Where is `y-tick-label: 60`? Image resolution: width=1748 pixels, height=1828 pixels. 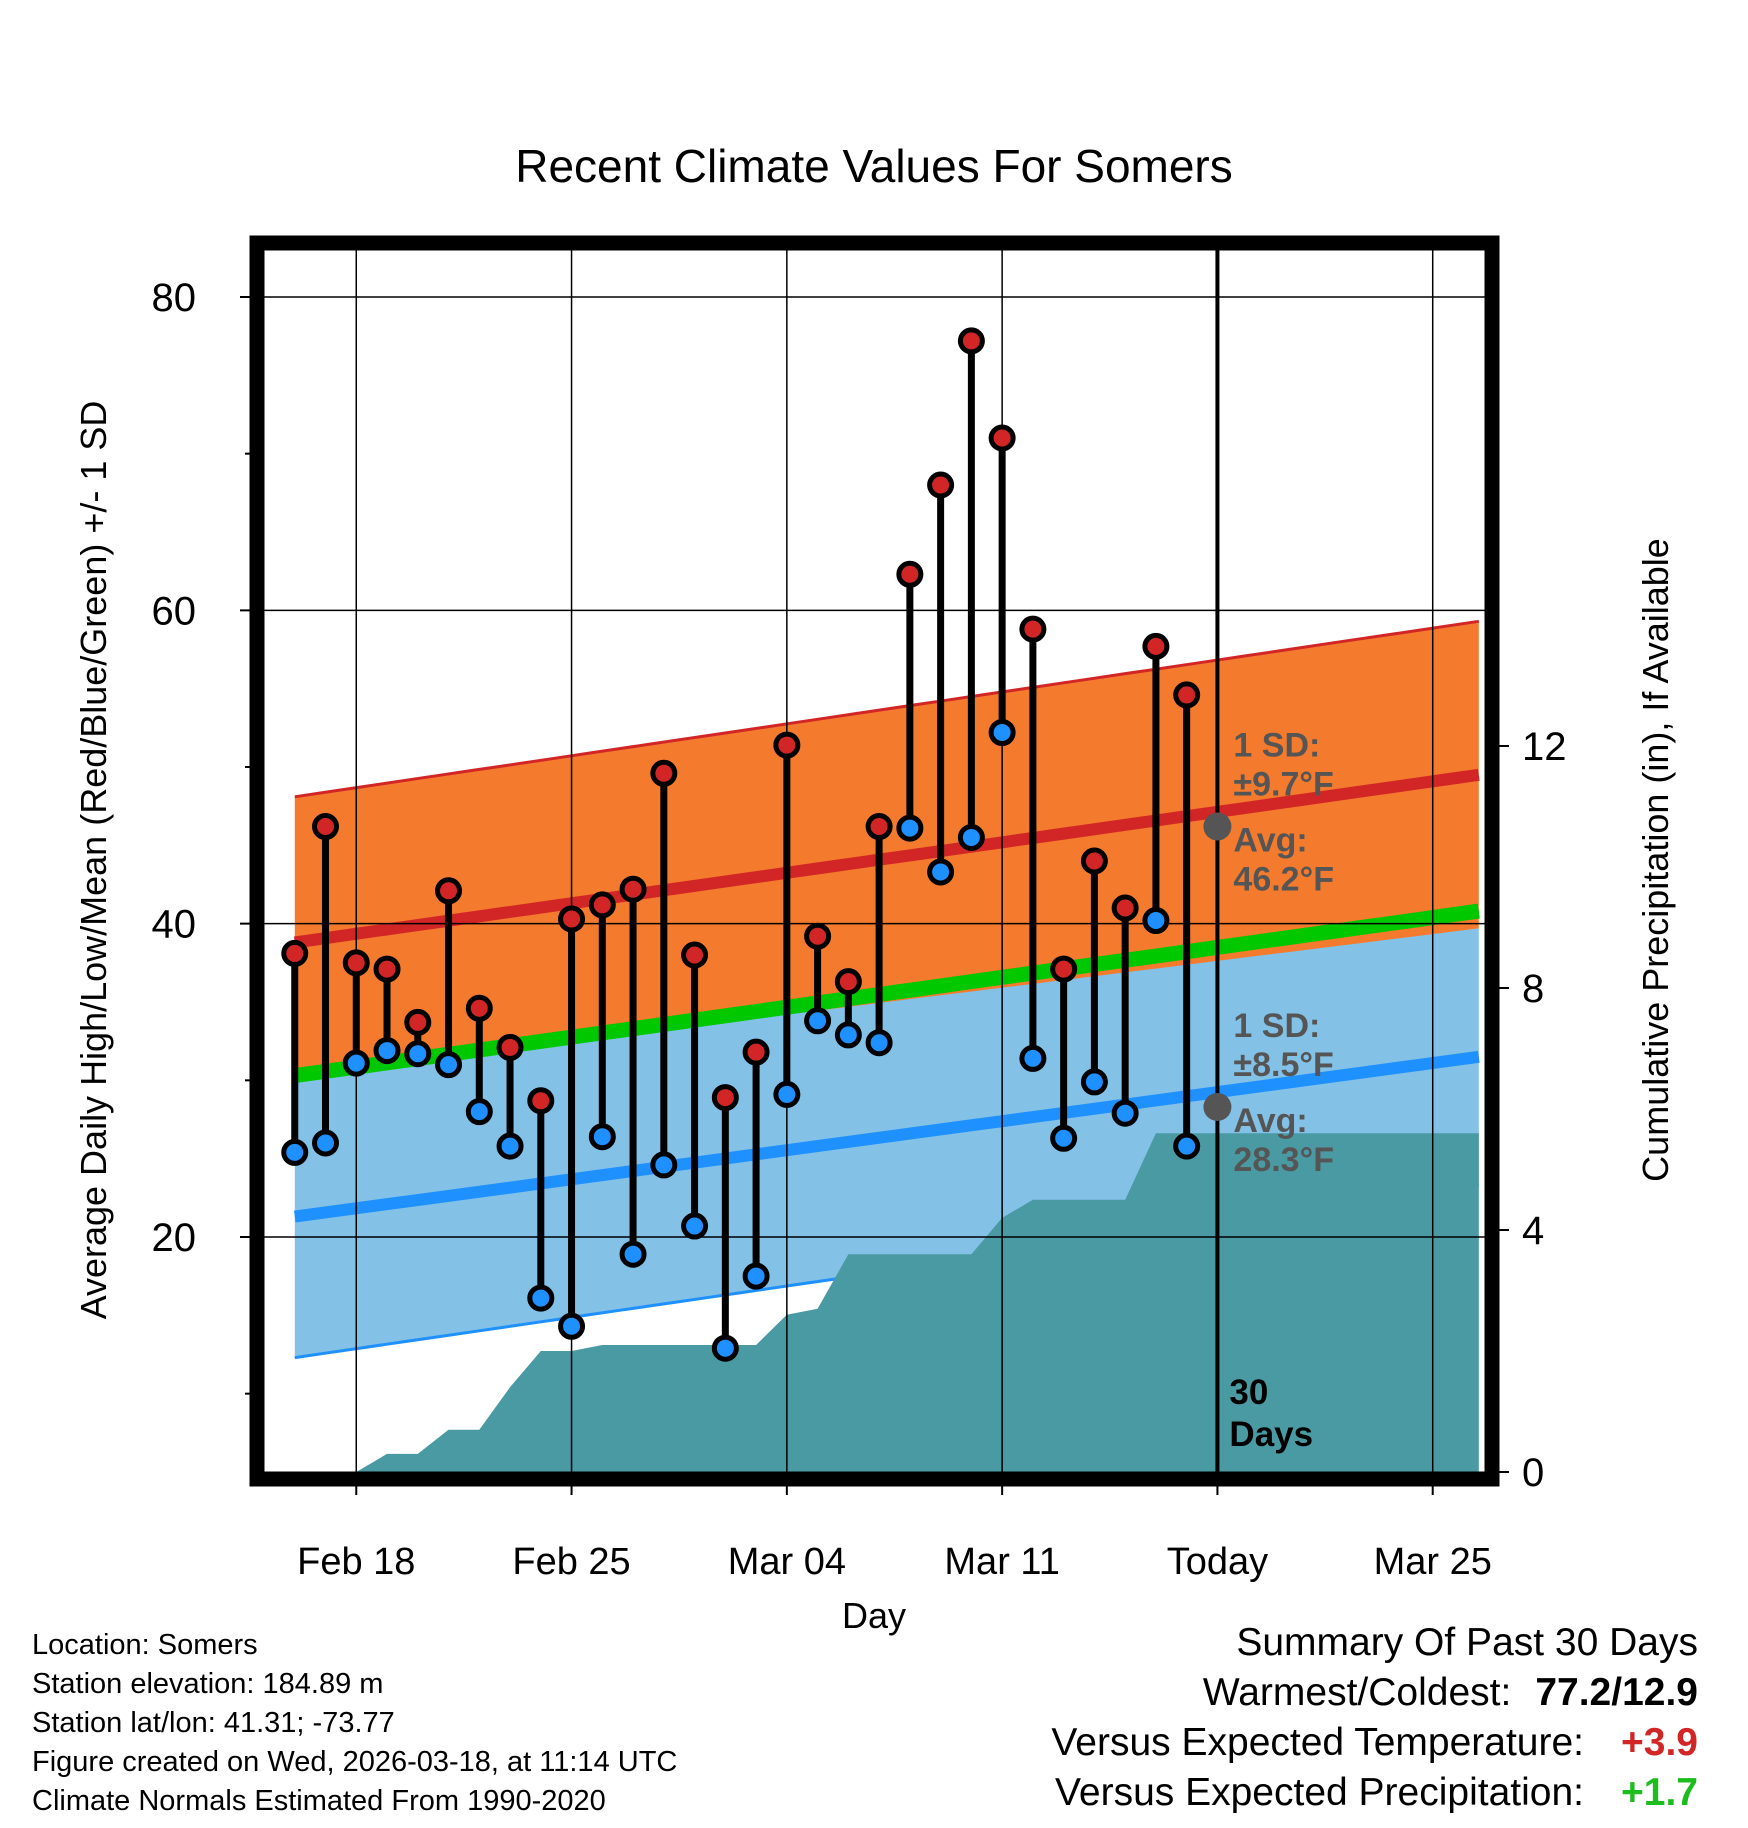 y-tick-label: 60 is located at coordinates (174, 611).